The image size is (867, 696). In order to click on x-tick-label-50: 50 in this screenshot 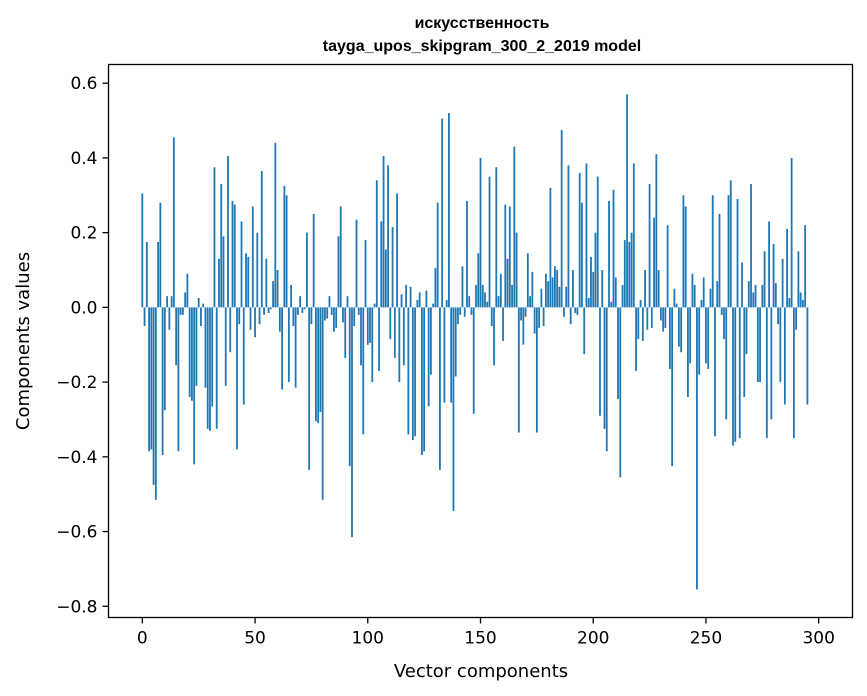, I will do `click(255, 639)`.